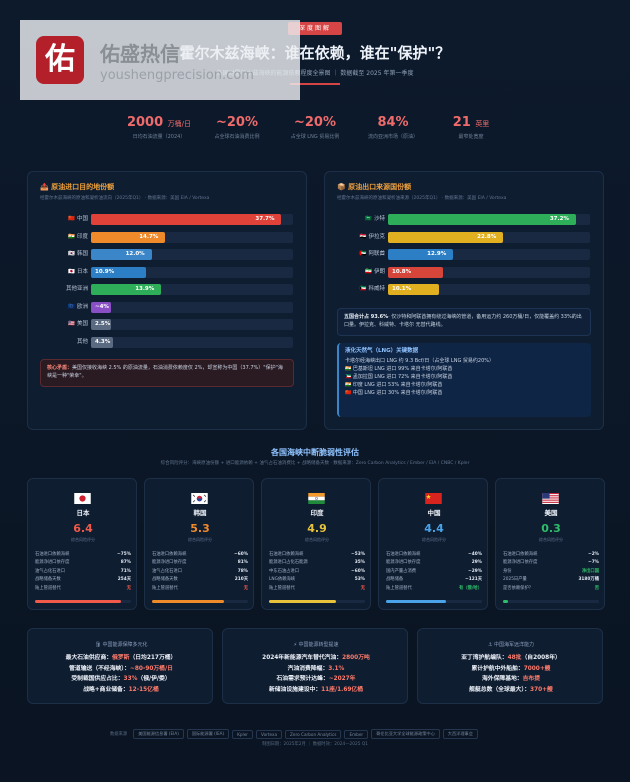 This screenshot has height=782, width=630. Describe the element at coordinates (358, 554) in the screenshot. I see `metric-value: ~53%` at that location.